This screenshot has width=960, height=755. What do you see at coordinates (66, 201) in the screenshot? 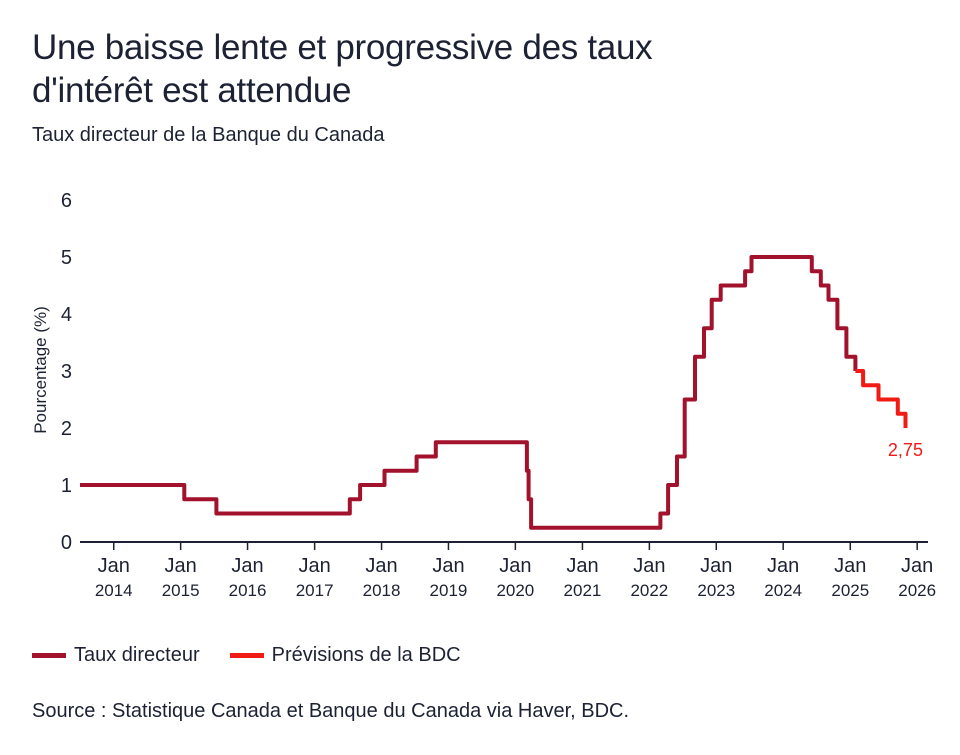
I see `y-tick-label: 6` at bounding box center [66, 201].